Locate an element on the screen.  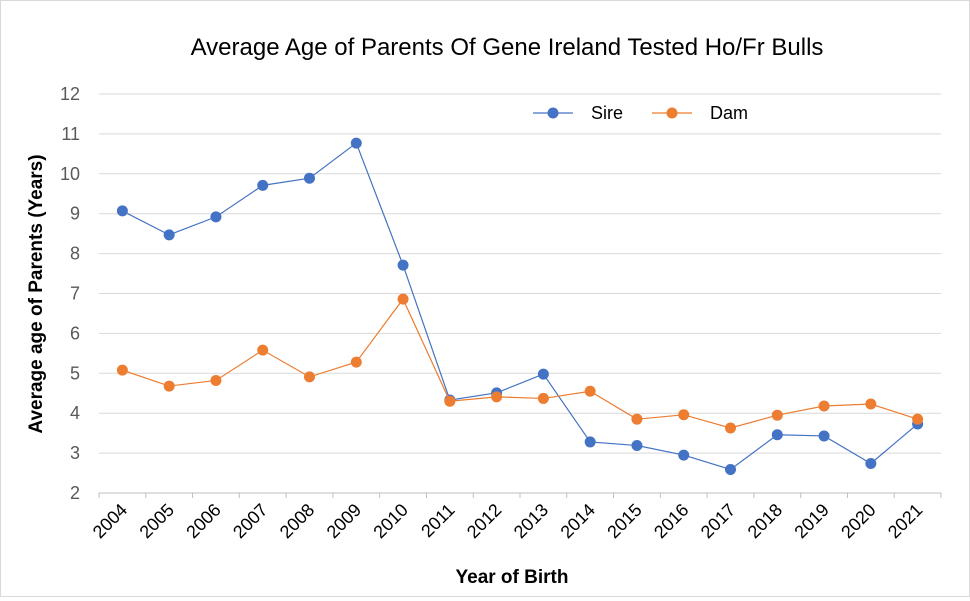
x-tick-label: 2016 is located at coordinates (671, 521).